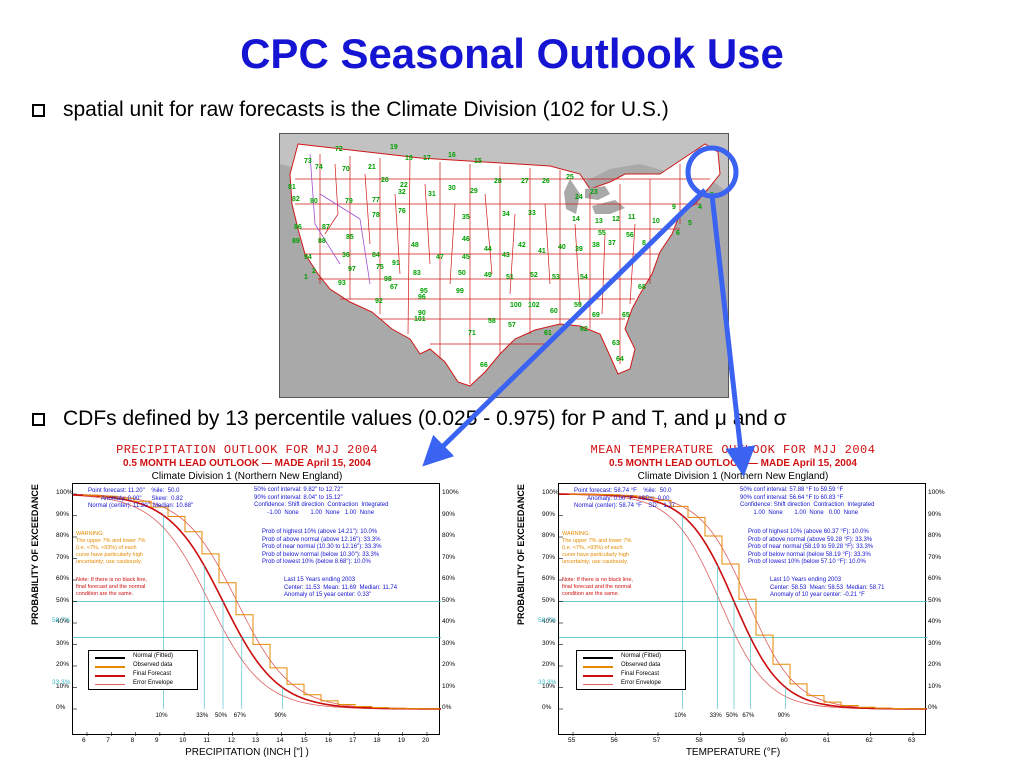 Image resolution: width=1024 pixels, height=768 pixels. Describe the element at coordinates (462, 273) in the screenshot. I see `division-number: 50` at that location.